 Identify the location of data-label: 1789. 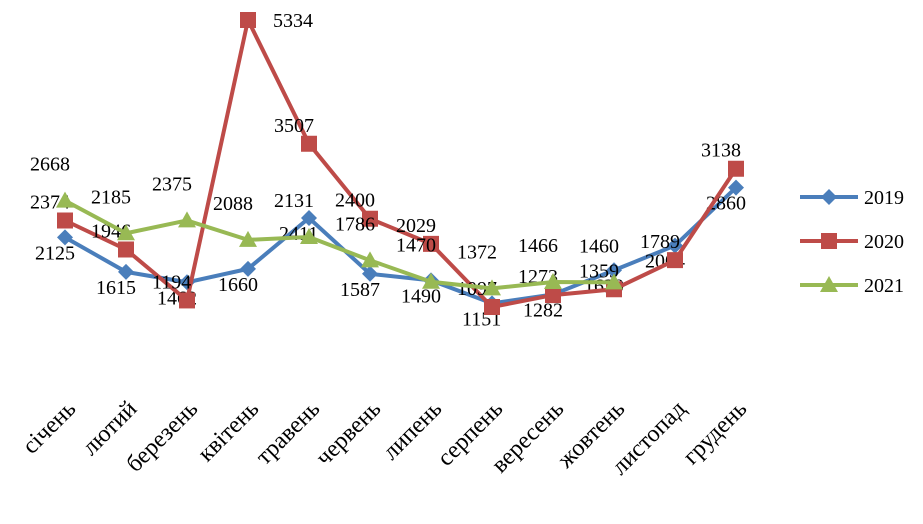
(660, 242).